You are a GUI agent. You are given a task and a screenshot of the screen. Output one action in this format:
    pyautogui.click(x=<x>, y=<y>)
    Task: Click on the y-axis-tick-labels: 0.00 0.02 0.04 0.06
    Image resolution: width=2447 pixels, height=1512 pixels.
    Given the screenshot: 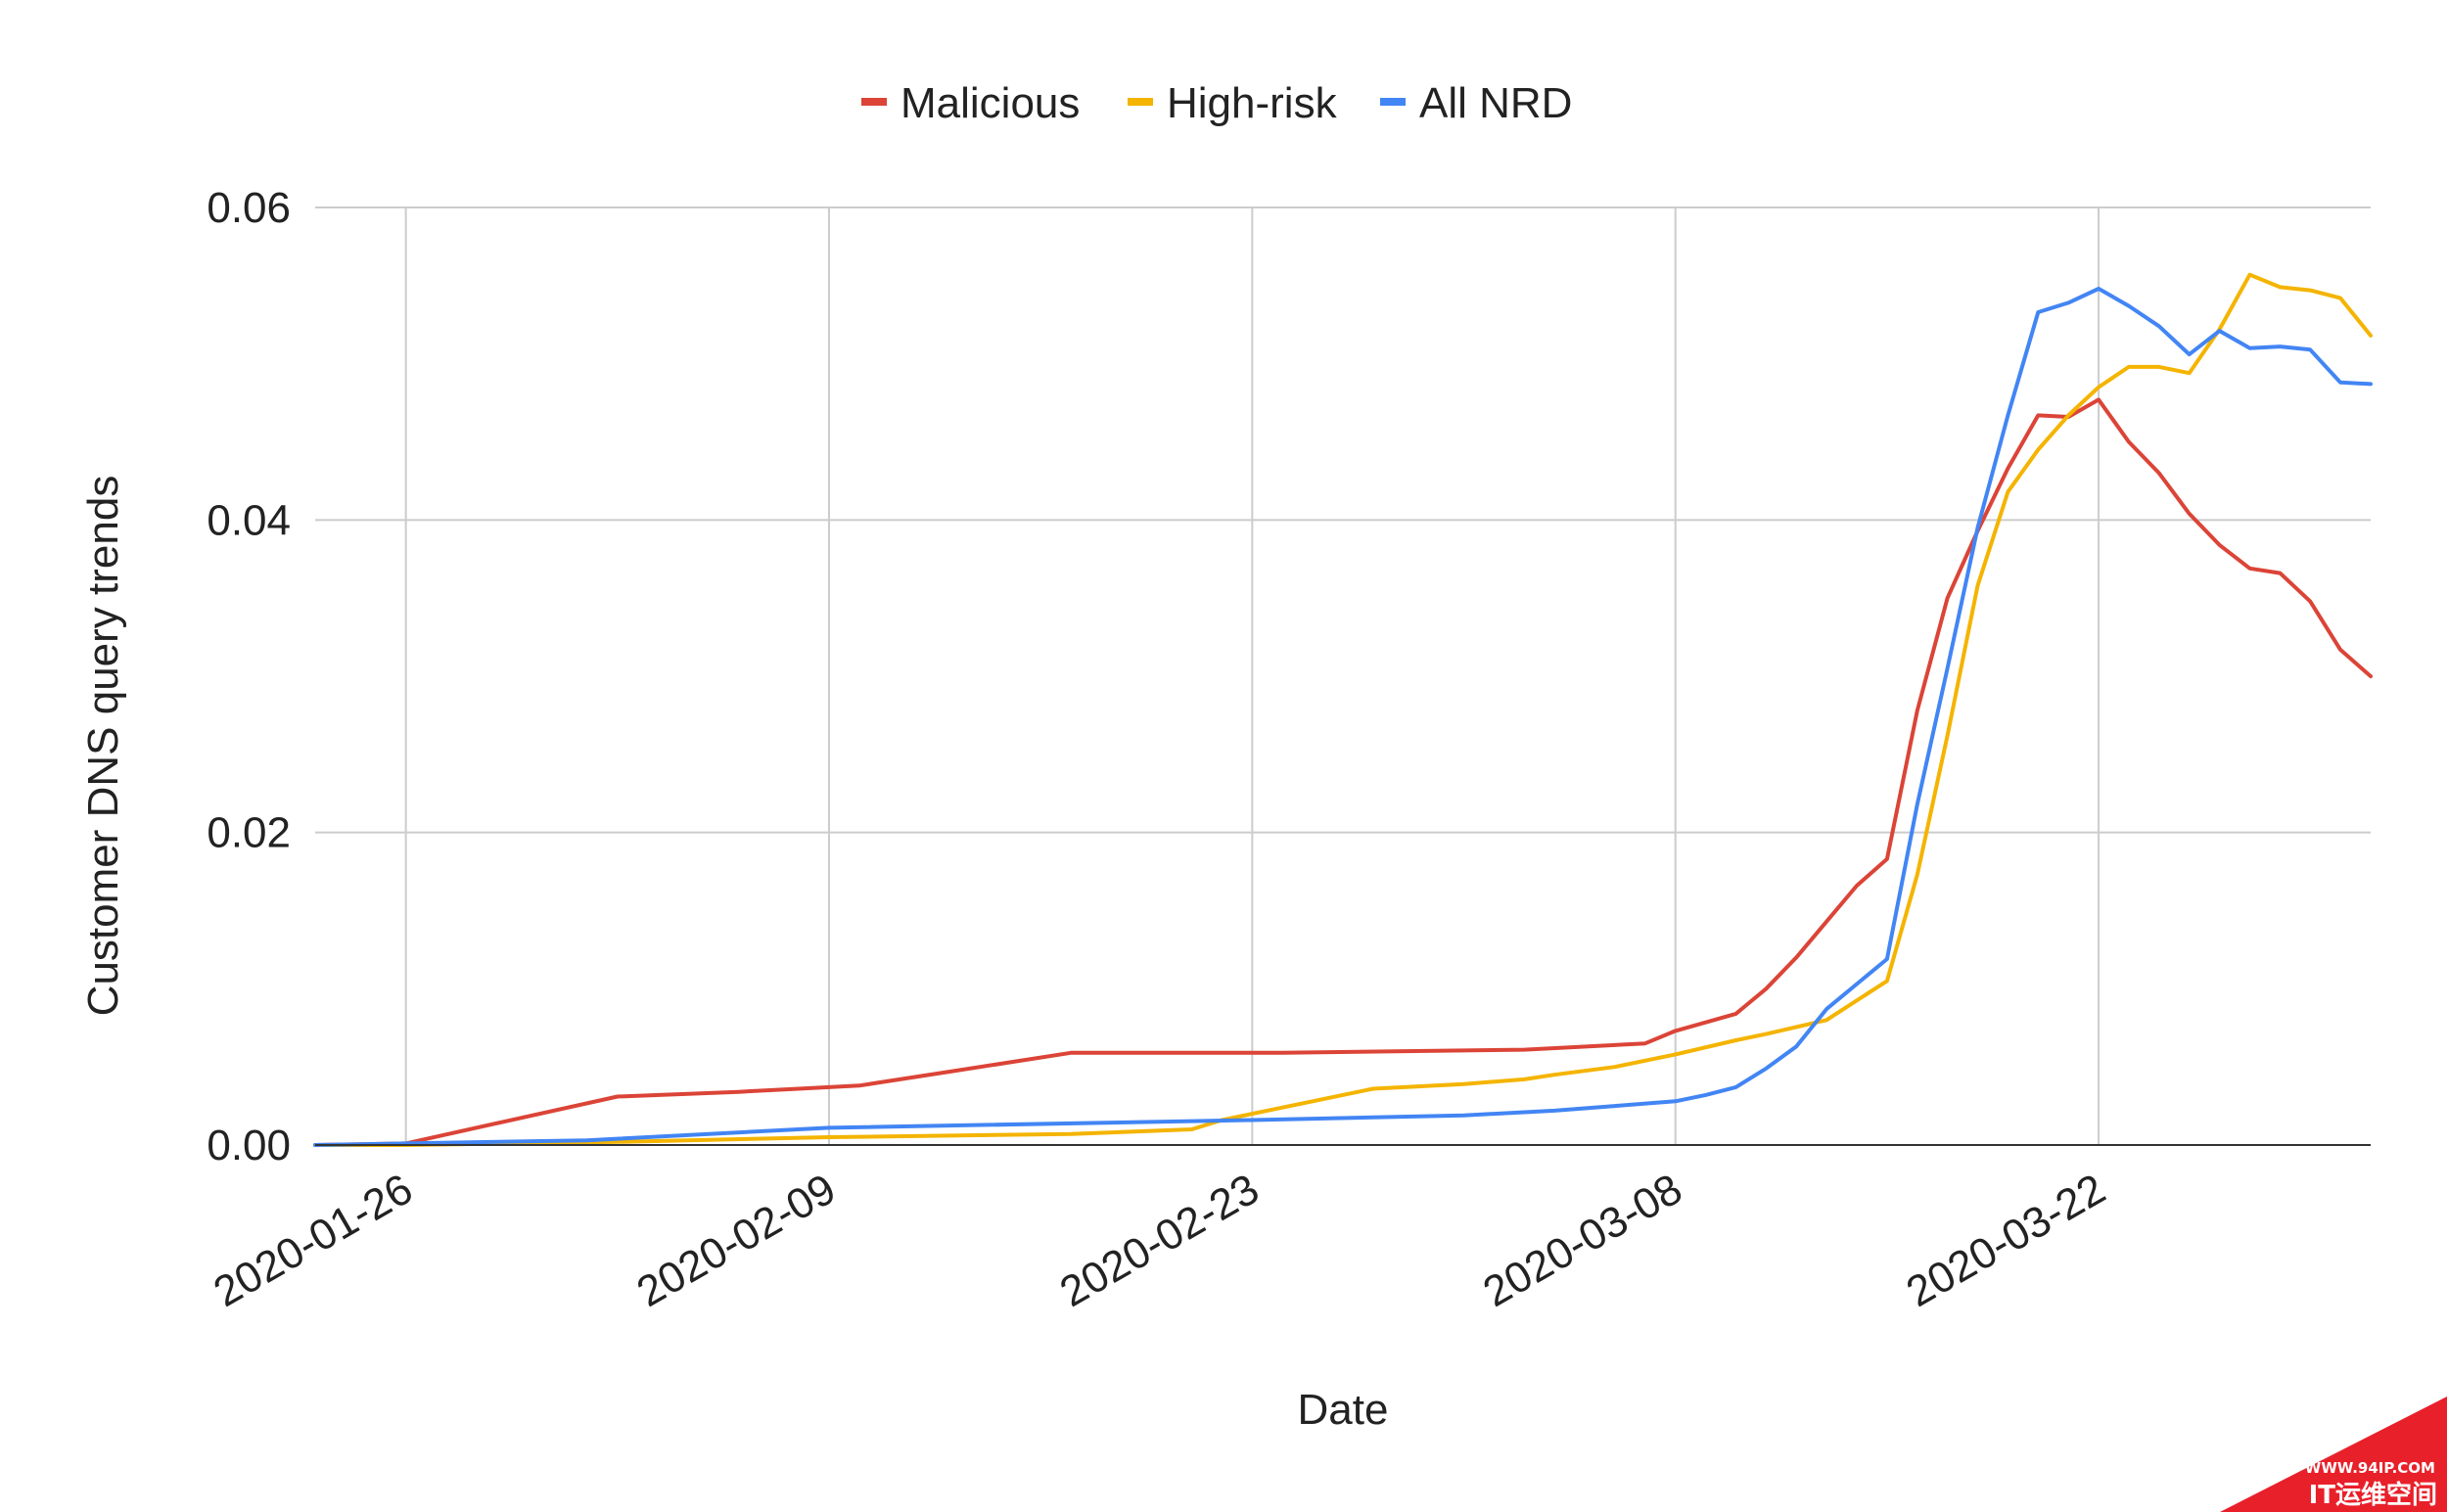 What is the action you would take?
    pyautogui.click(x=249, y=676)
    